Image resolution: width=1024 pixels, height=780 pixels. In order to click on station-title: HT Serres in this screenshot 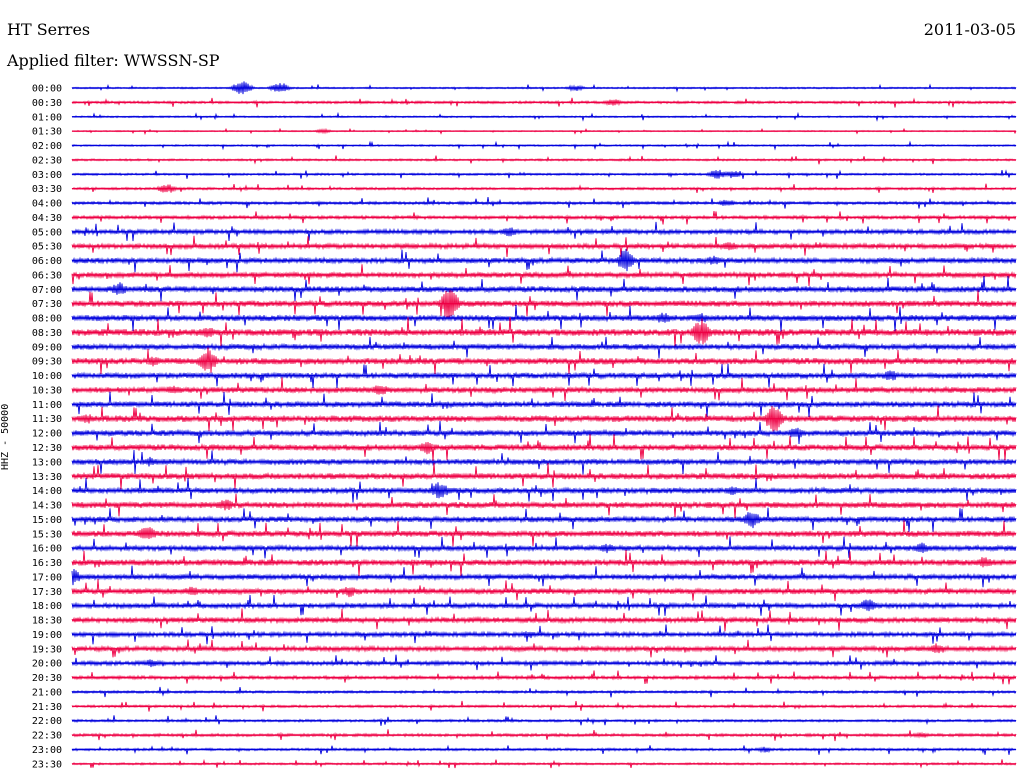, I will do `click(49, 29)`.